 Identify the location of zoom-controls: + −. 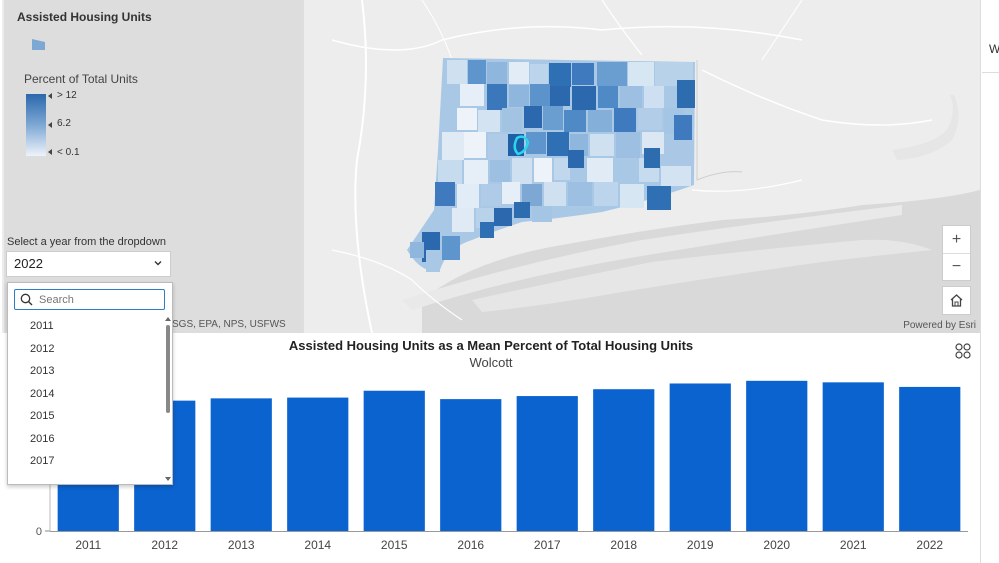
(956, 253).